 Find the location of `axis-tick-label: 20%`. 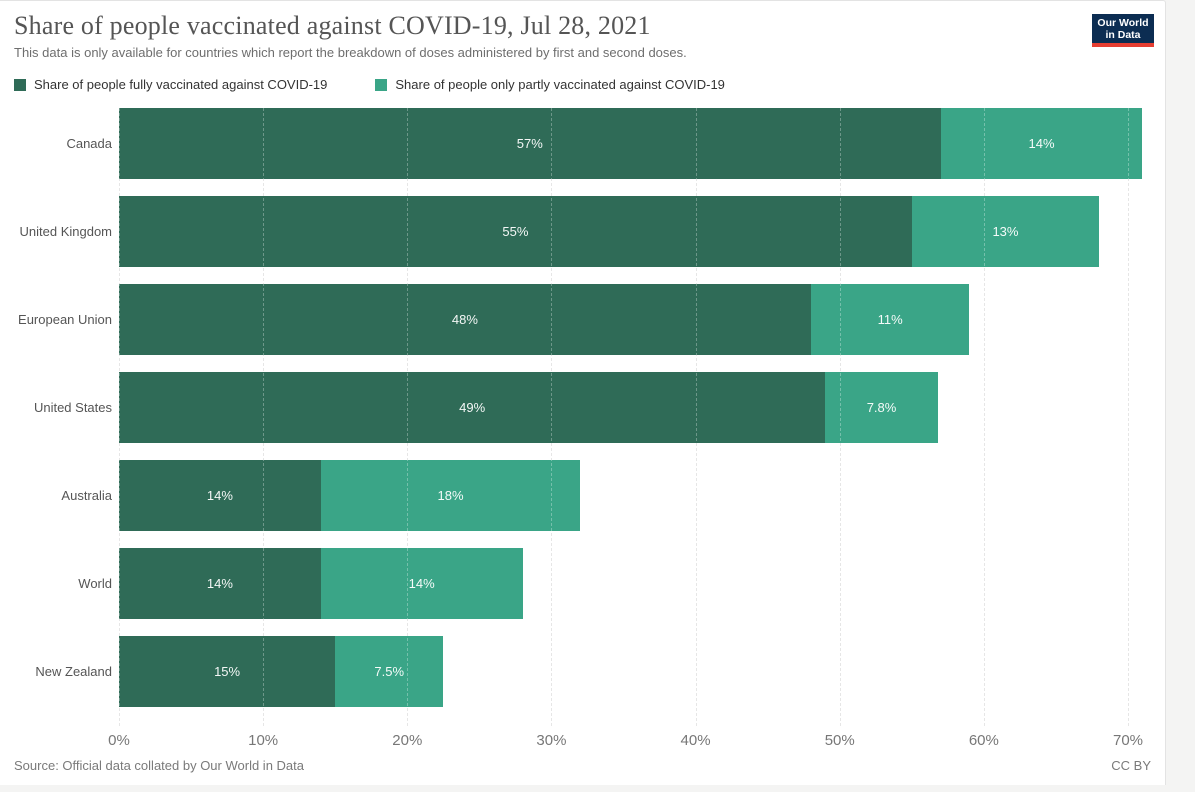

axis-tick-label: 20% is located at coordinates (407, 740).